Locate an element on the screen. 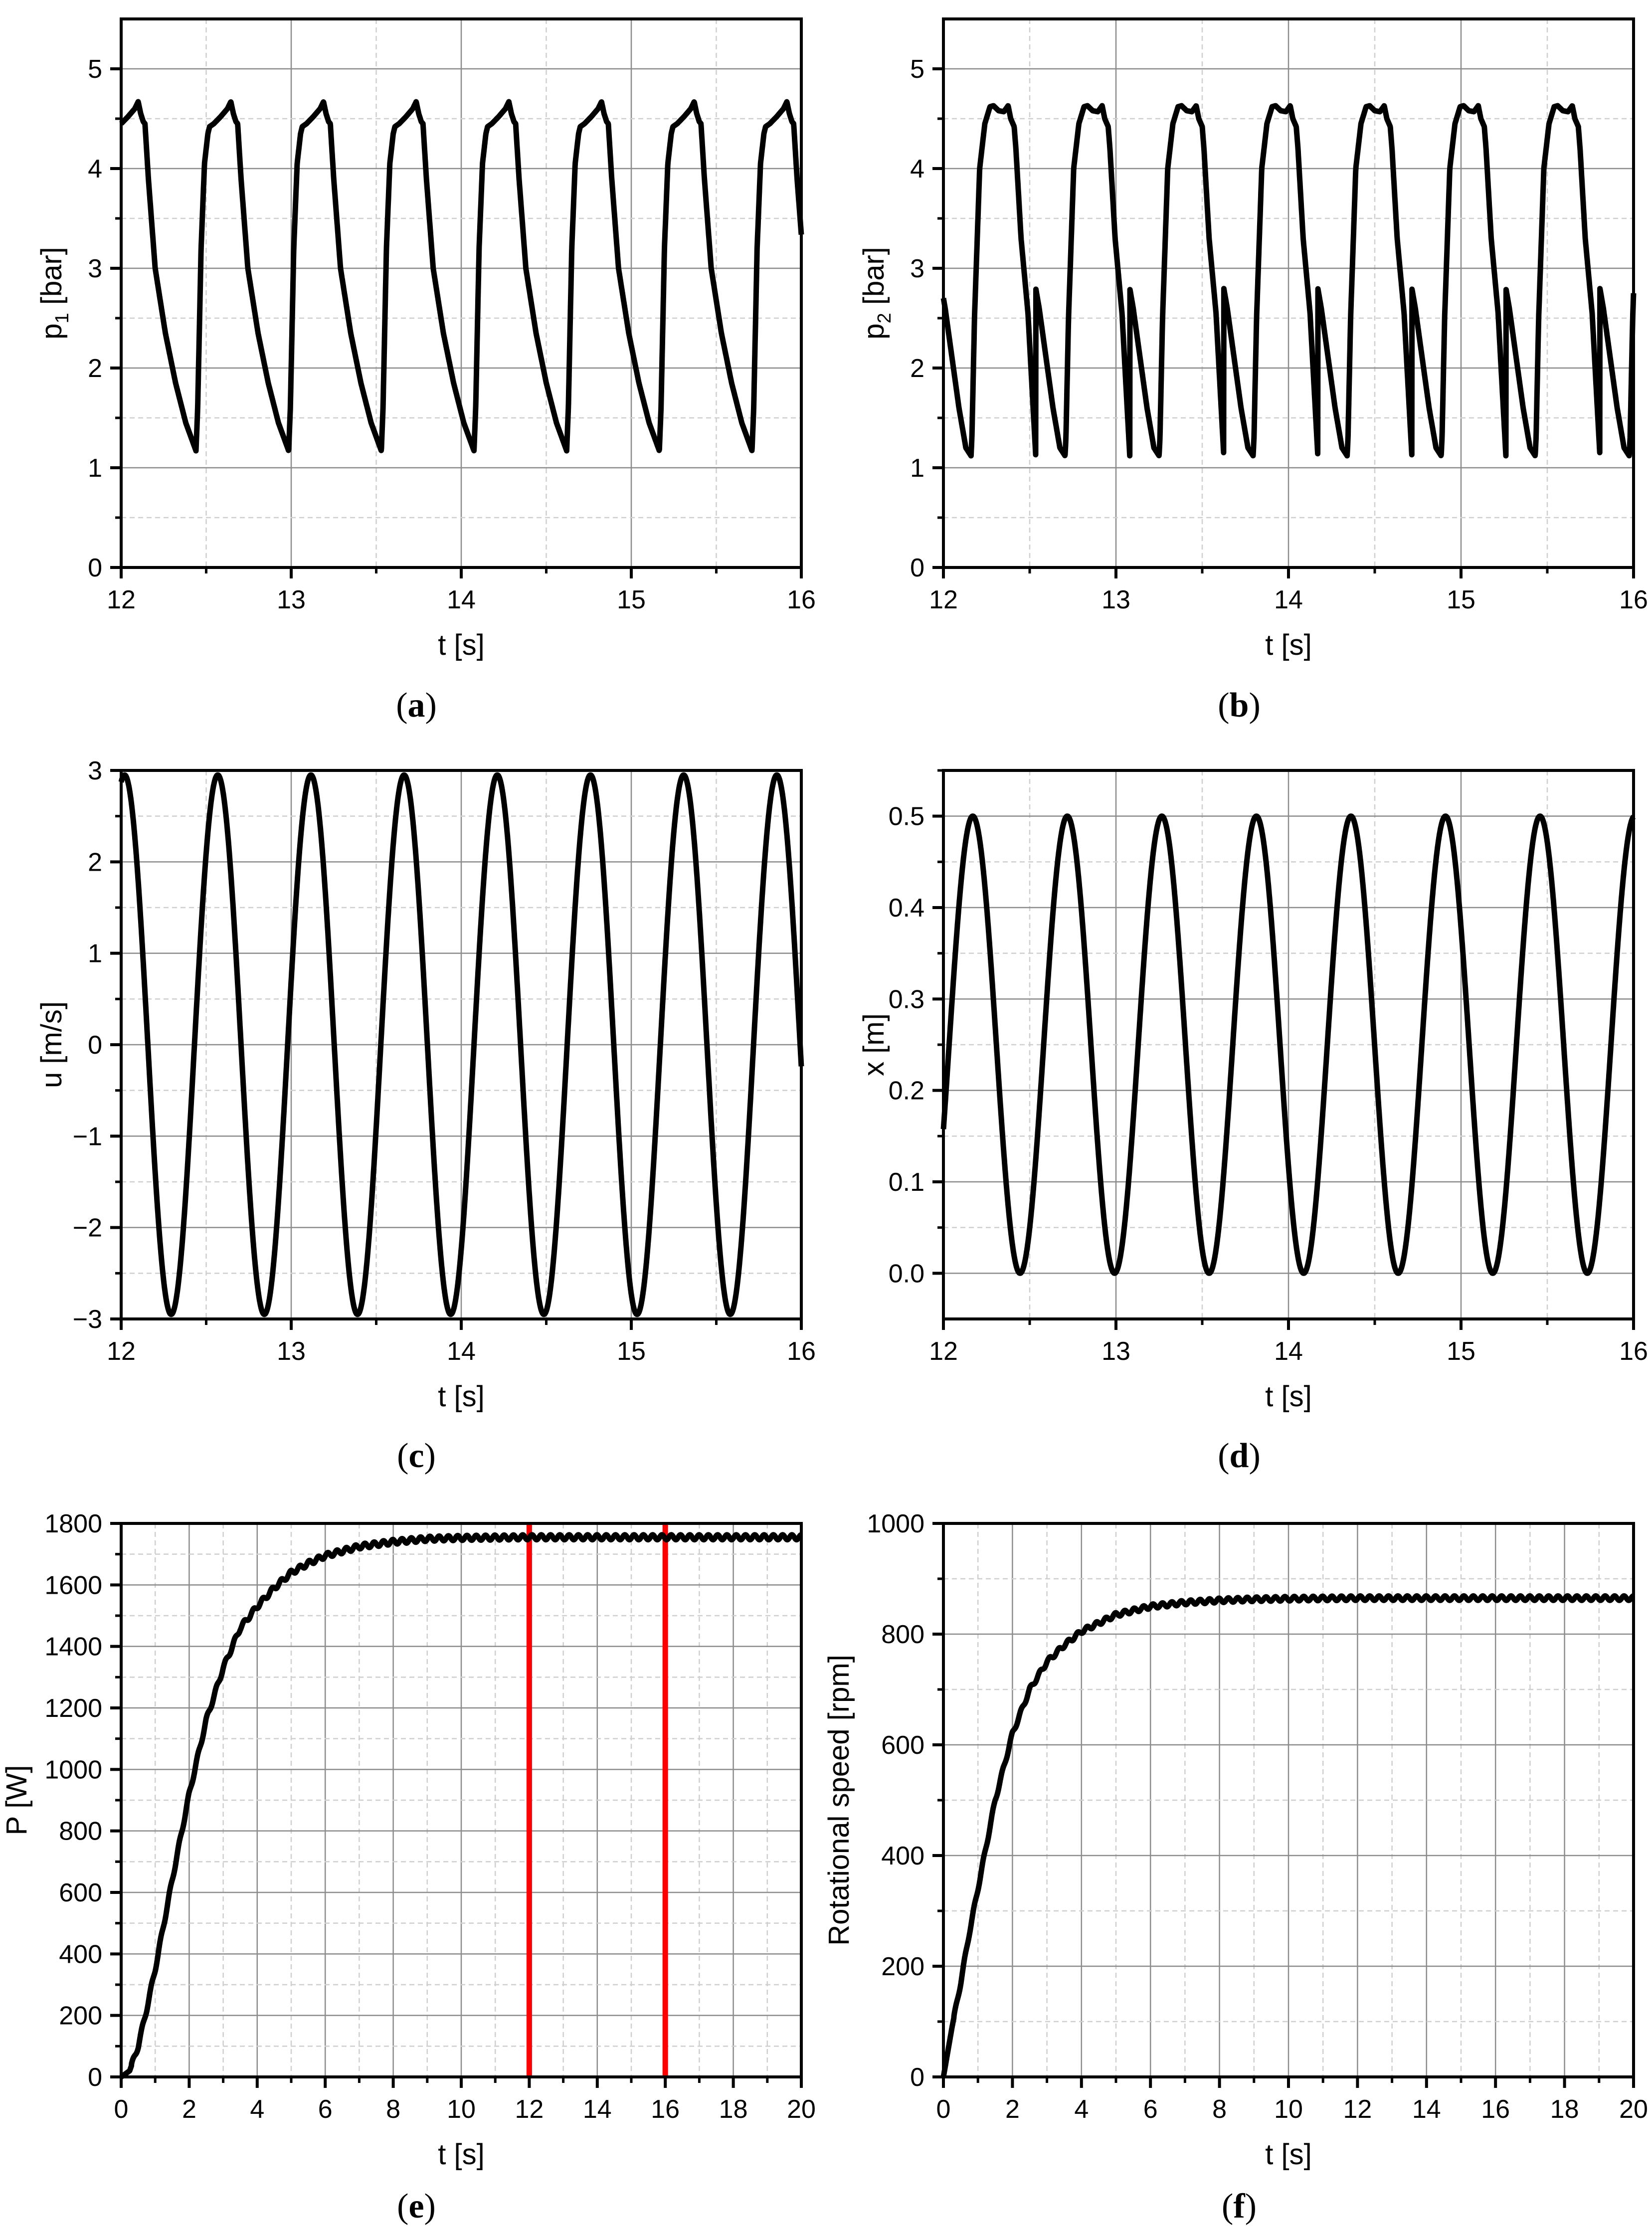  y-axis-title: Rotational speed [rpm] is located at coordinates (840, 1800).